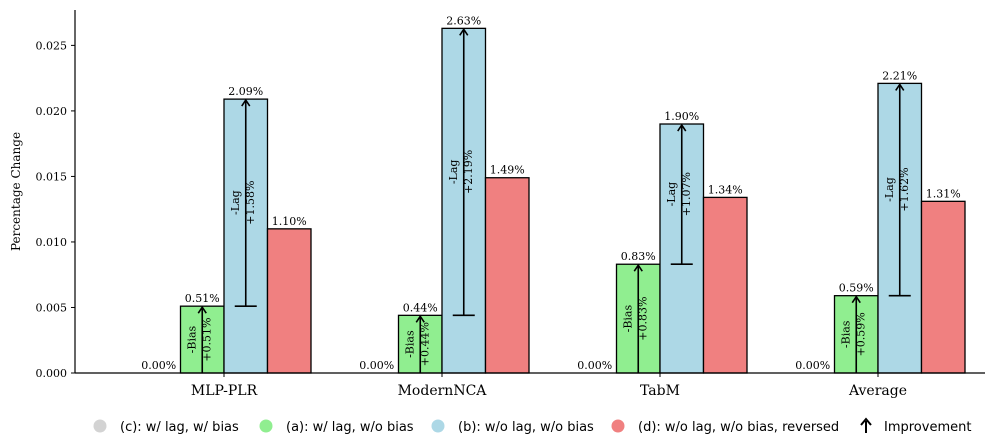 This screenshot has height=445, width=997. I want to click on bar-value-label: 1.49%, so click(507, 170).